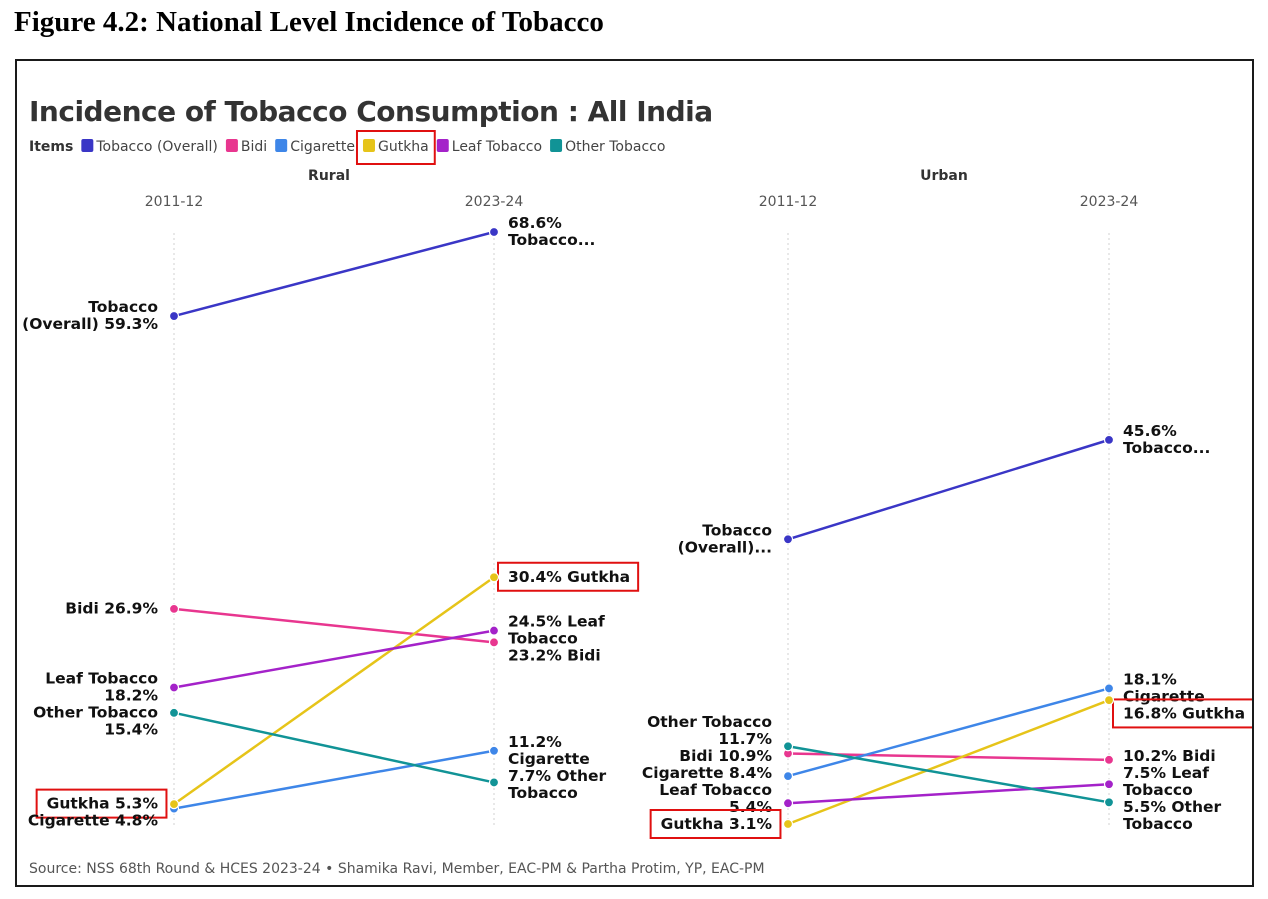 Image resolution: width=1268 pixels, height=899 pixels. Describe the element at coordinates (615, 147) in the screenshot. I see `legend-label-other-tobacco: Other Tobacco` at that location.